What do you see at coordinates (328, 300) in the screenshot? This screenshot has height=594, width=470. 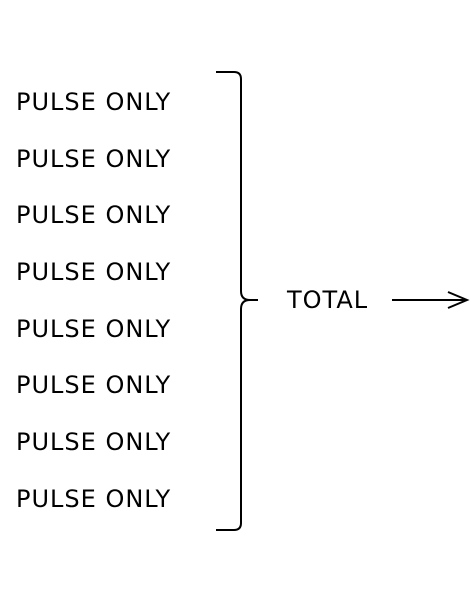 I see `total-label: TOTAL` at bounding box center [328, 300].